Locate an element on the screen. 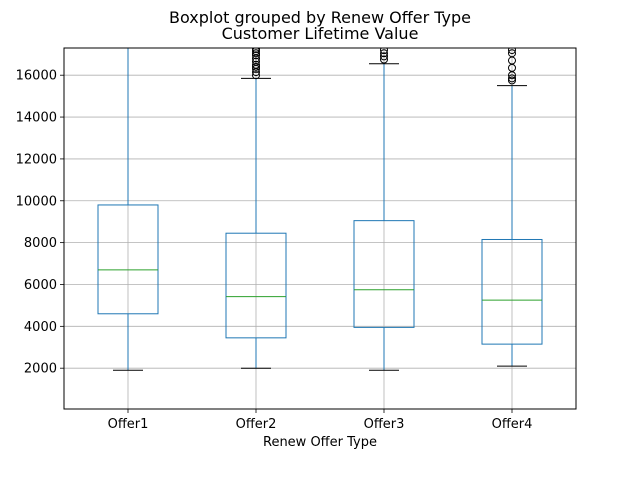 Image resolution: width=640 pixels, height=480 pixels. x-tick-label: Offer3 is located at coordinates (384, 424).